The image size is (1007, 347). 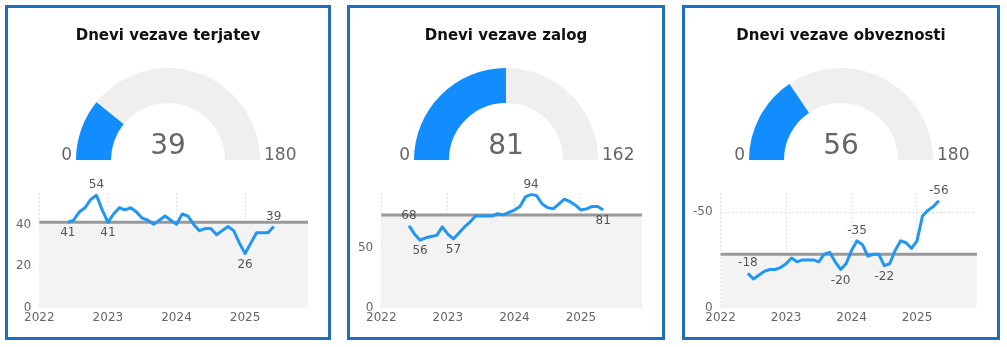 What do you see at coordinates (506, 144) in the screenshot?
I see `text: 81` at bounding box center [506, 144].